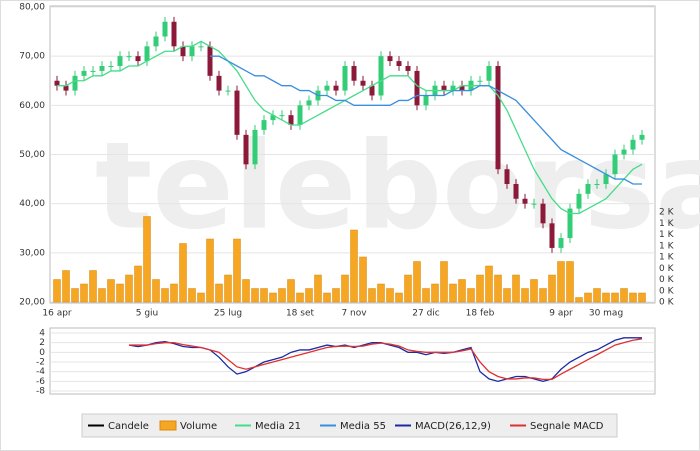 The width and height of the screenshot is (700, 451). Describe the element at coordinates (40, 372) in the screenshot. I see `y-tick-label: -4` at that location.